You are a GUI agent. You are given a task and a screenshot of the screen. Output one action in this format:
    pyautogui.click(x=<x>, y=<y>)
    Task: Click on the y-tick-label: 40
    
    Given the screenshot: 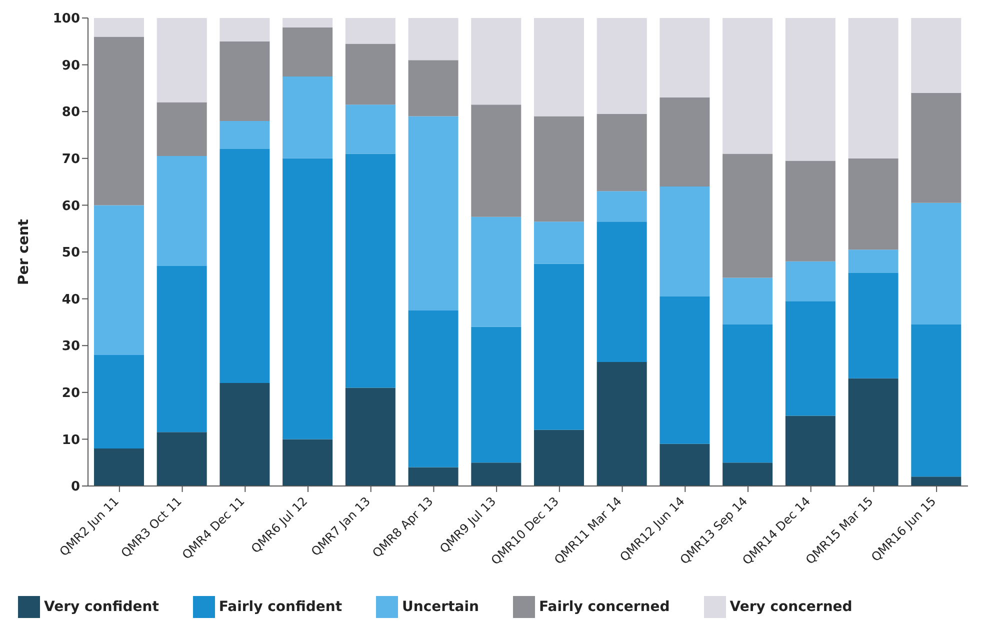 What is the action you would take?
    pyautogui.click(x=71, y=300)
    